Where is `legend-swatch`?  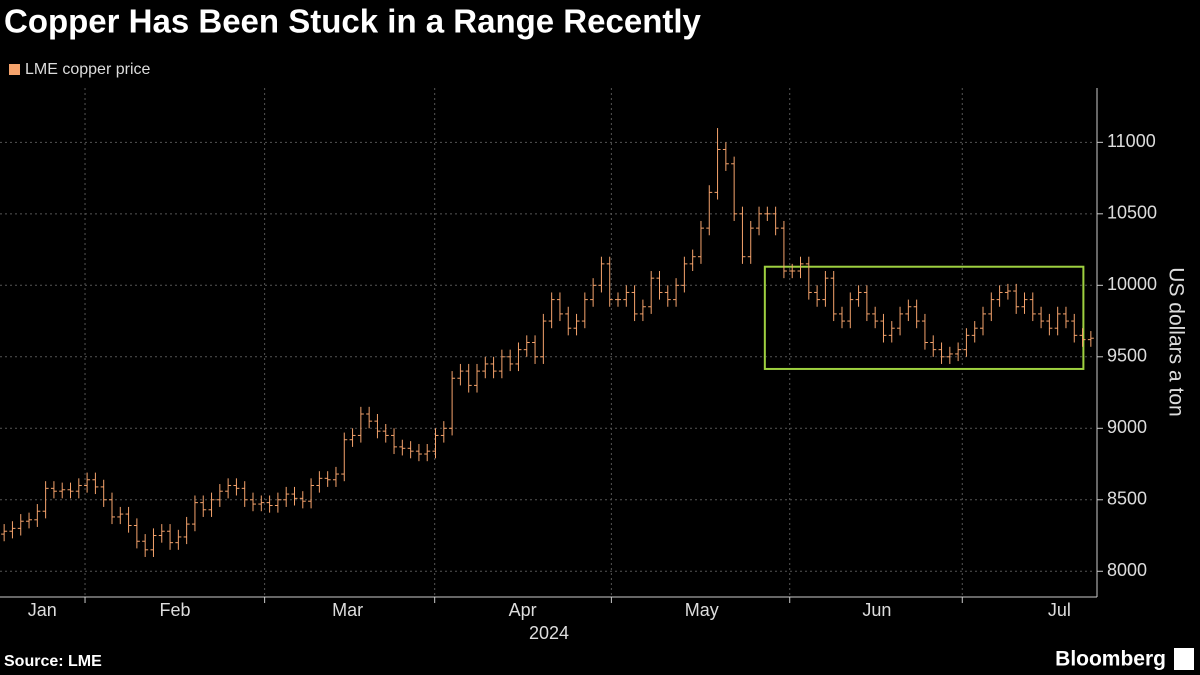 legend-swatch is located at coordinates (14, 69).